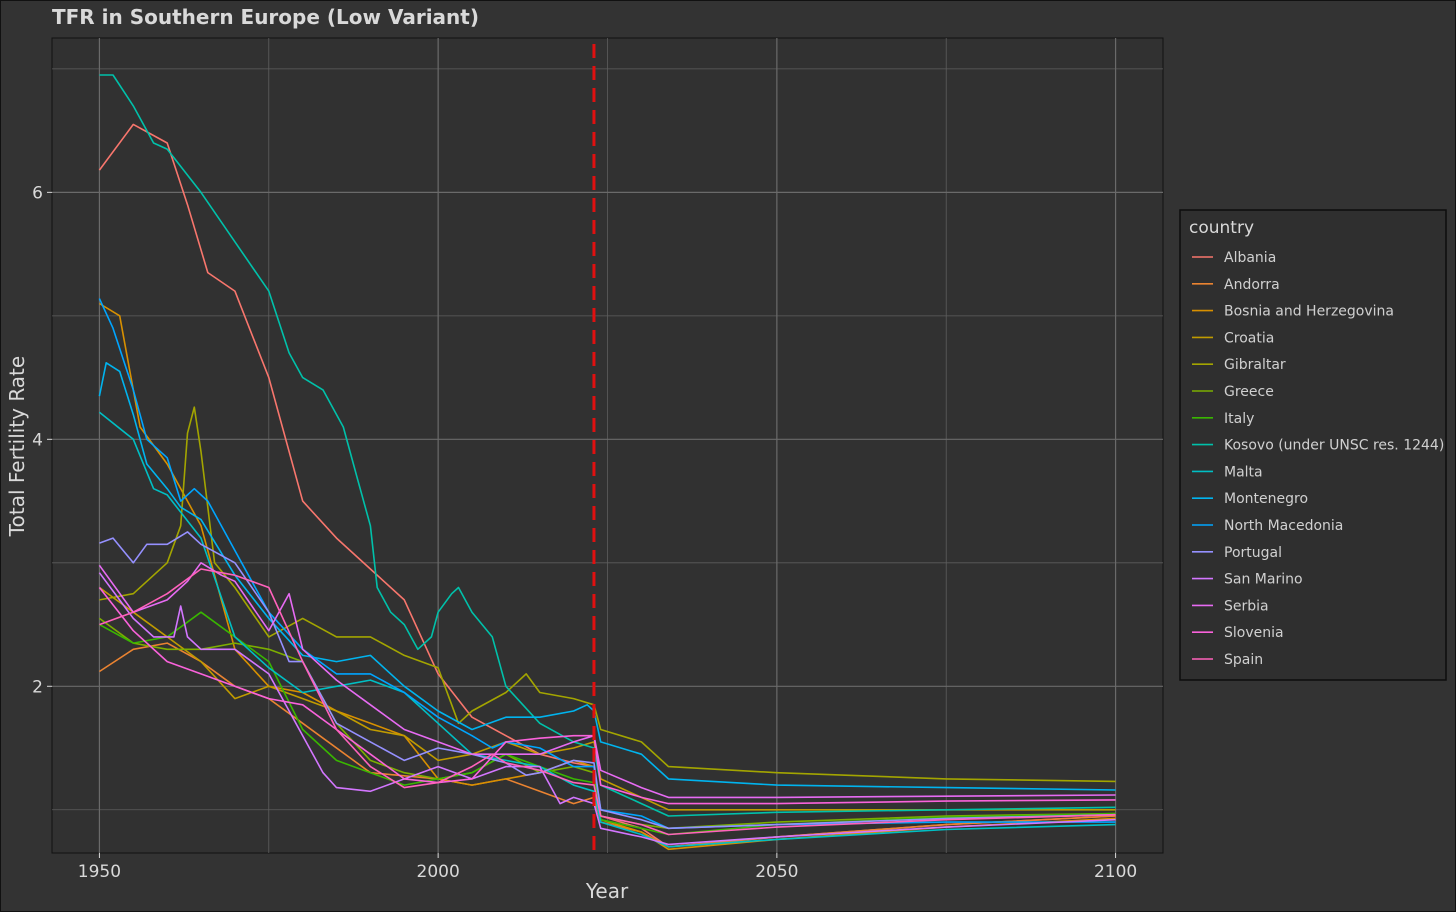 This screenshot has width=1456, height=912. What do you see at coordinates (607, 891) in the screenshot?
I see `x-axis-title: Year` at bounding box center [607, 891].